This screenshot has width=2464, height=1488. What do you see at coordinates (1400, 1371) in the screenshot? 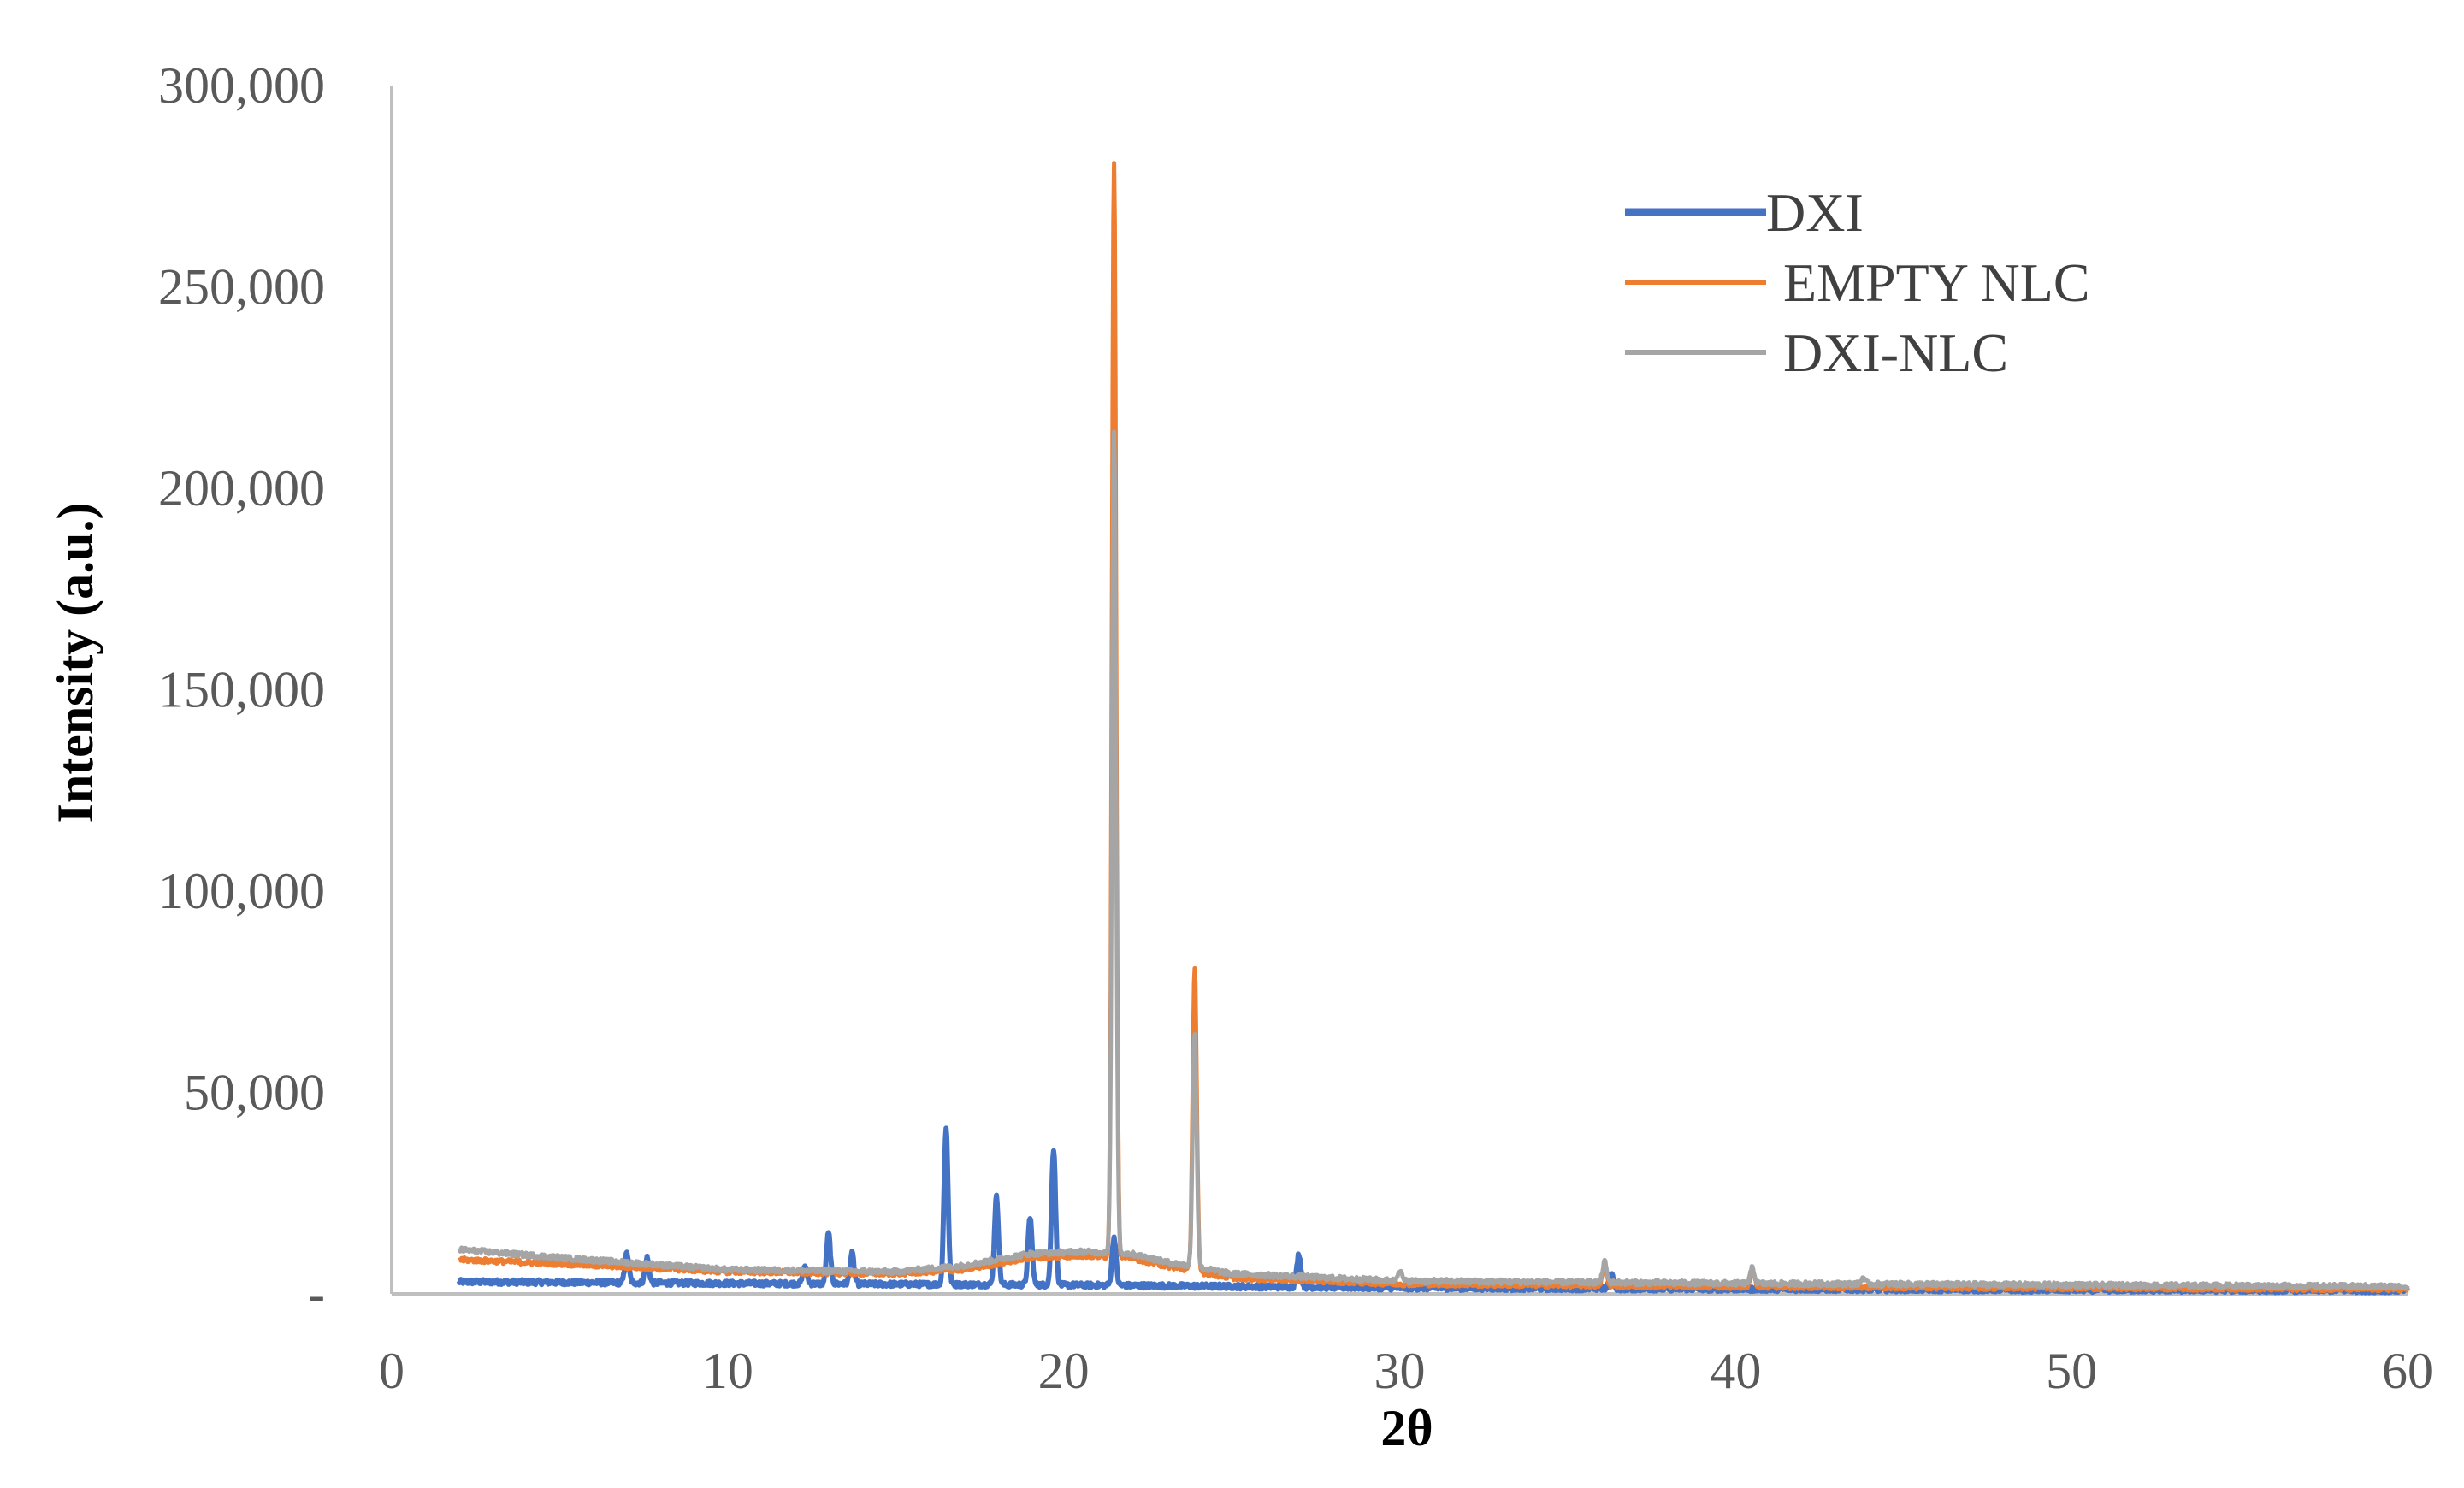
I see `x-tick-label: 30` at bounding box center [1400, 1371].